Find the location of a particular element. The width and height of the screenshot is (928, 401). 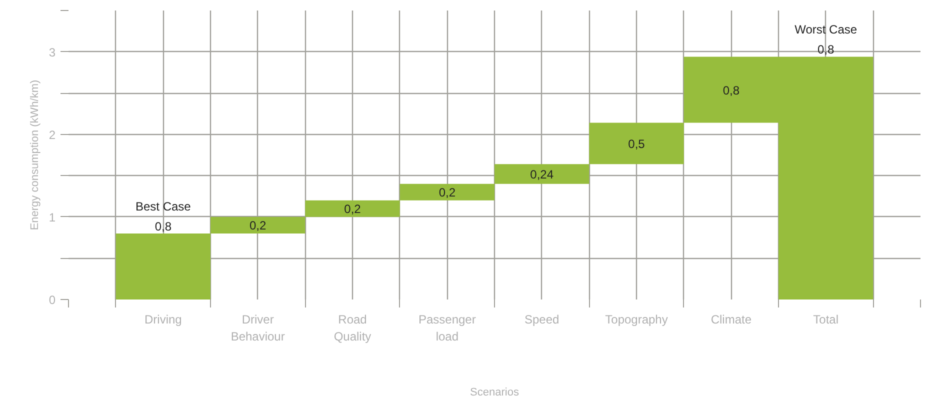

data-label: 0,24 is located at coordinates (542, 174).